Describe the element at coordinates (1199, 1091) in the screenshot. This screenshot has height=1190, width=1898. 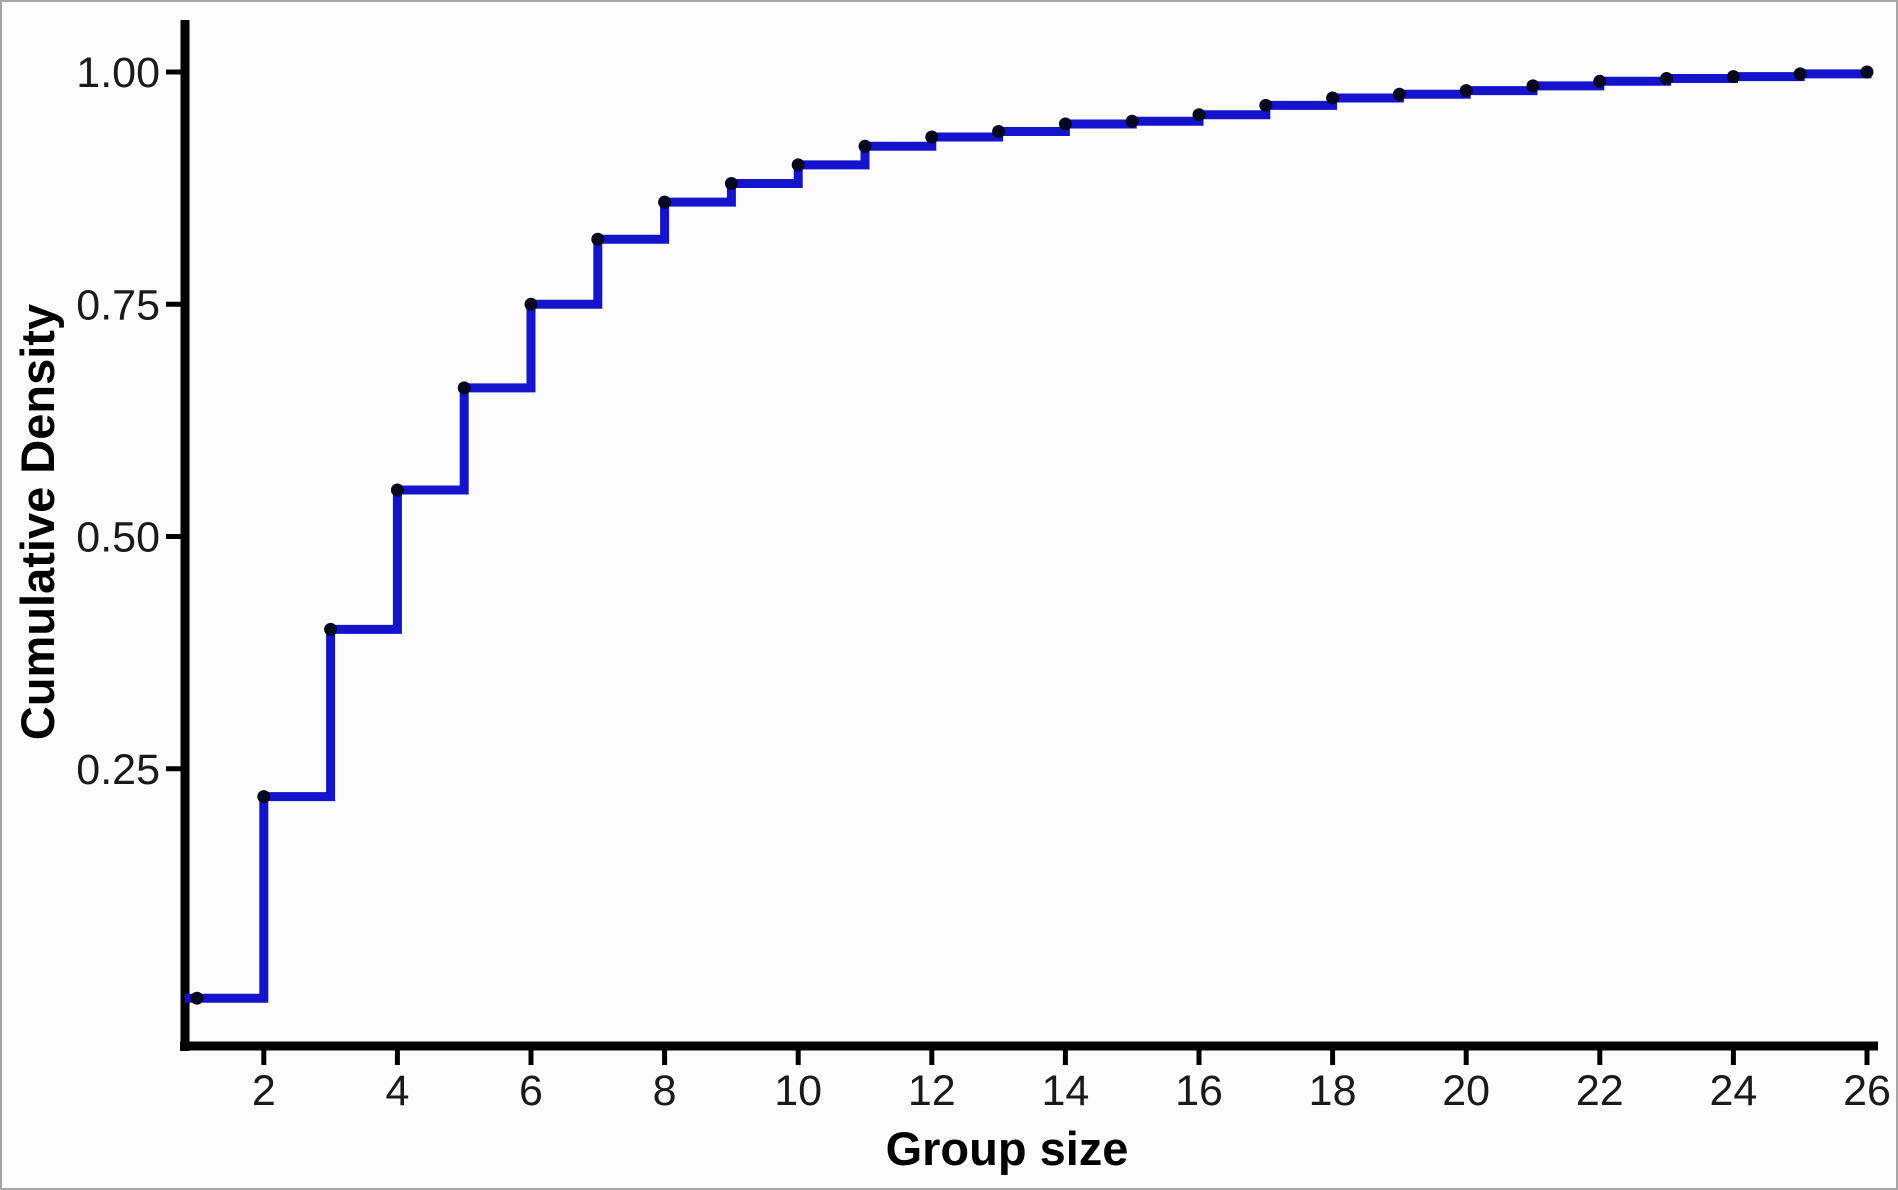
I see `x-tick-label: 16` at that location.